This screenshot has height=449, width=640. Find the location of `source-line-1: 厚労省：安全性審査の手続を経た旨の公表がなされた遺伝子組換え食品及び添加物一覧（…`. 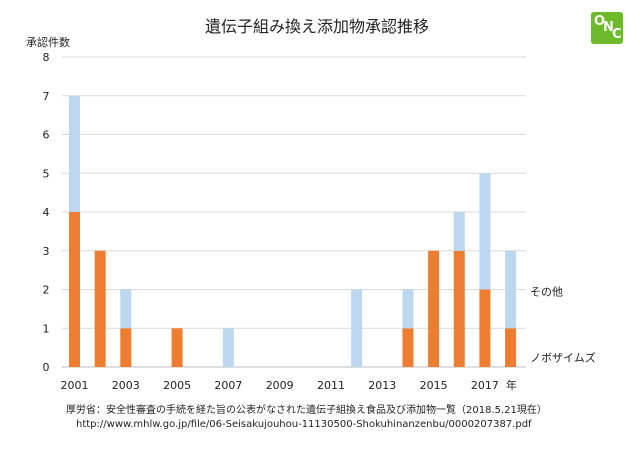

source-line-1: 厚労省：安全性審査の手続を経た旨の公表がなされた遺伝子組換え食品及び添加物一覧（… is located at coordinates (306, 410).